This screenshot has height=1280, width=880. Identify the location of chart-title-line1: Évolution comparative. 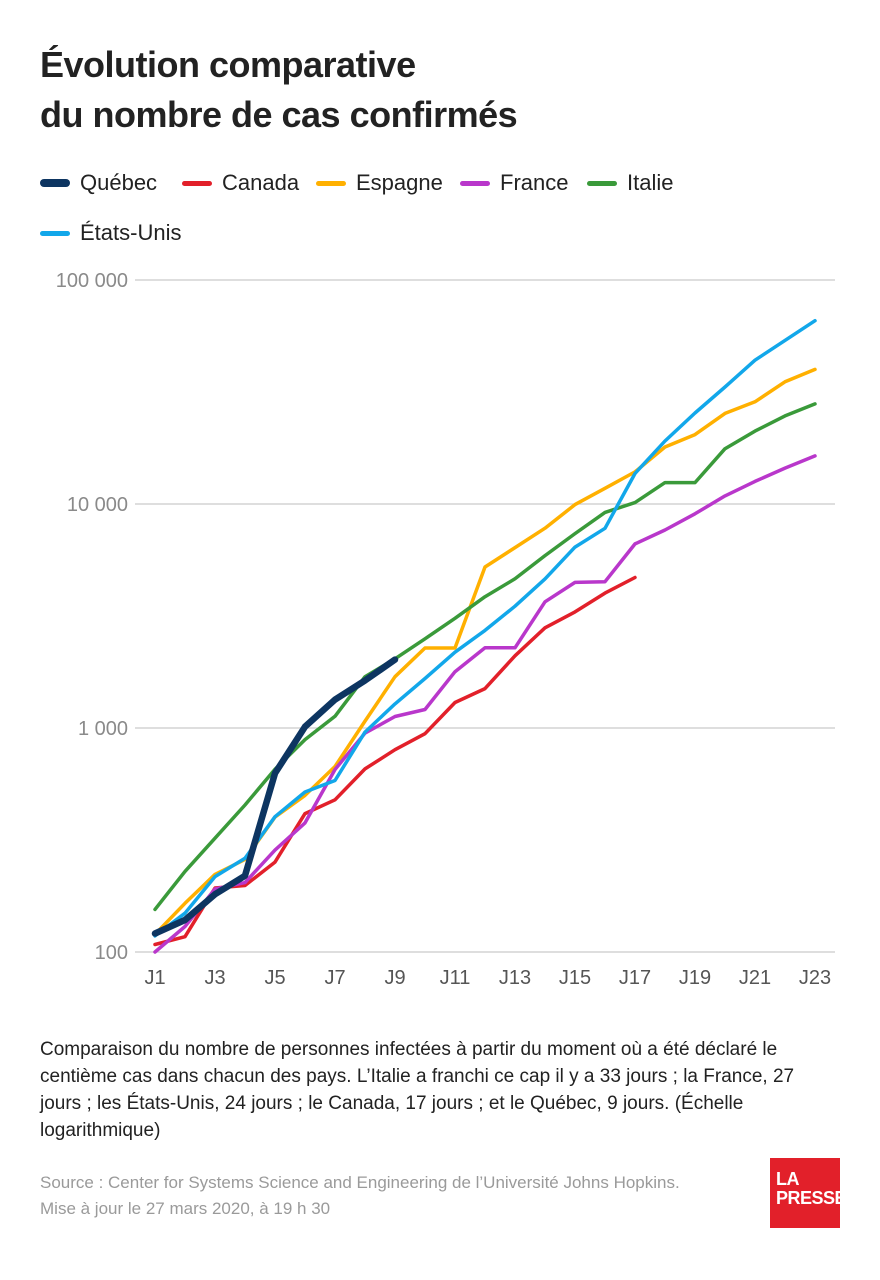
(228, 64).